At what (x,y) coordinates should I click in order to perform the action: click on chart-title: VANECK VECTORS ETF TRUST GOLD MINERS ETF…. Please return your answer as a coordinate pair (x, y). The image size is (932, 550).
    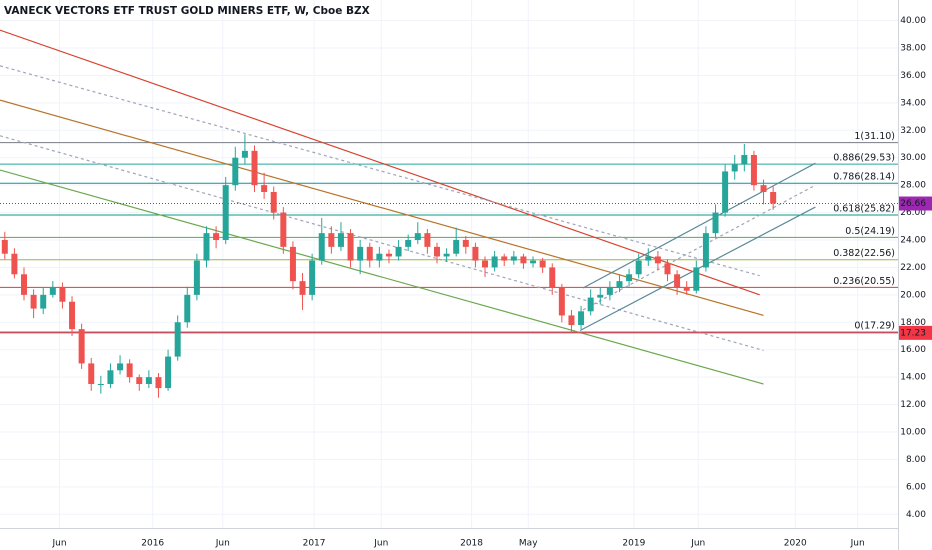
    Looking at the image, I should click on (187, 11).